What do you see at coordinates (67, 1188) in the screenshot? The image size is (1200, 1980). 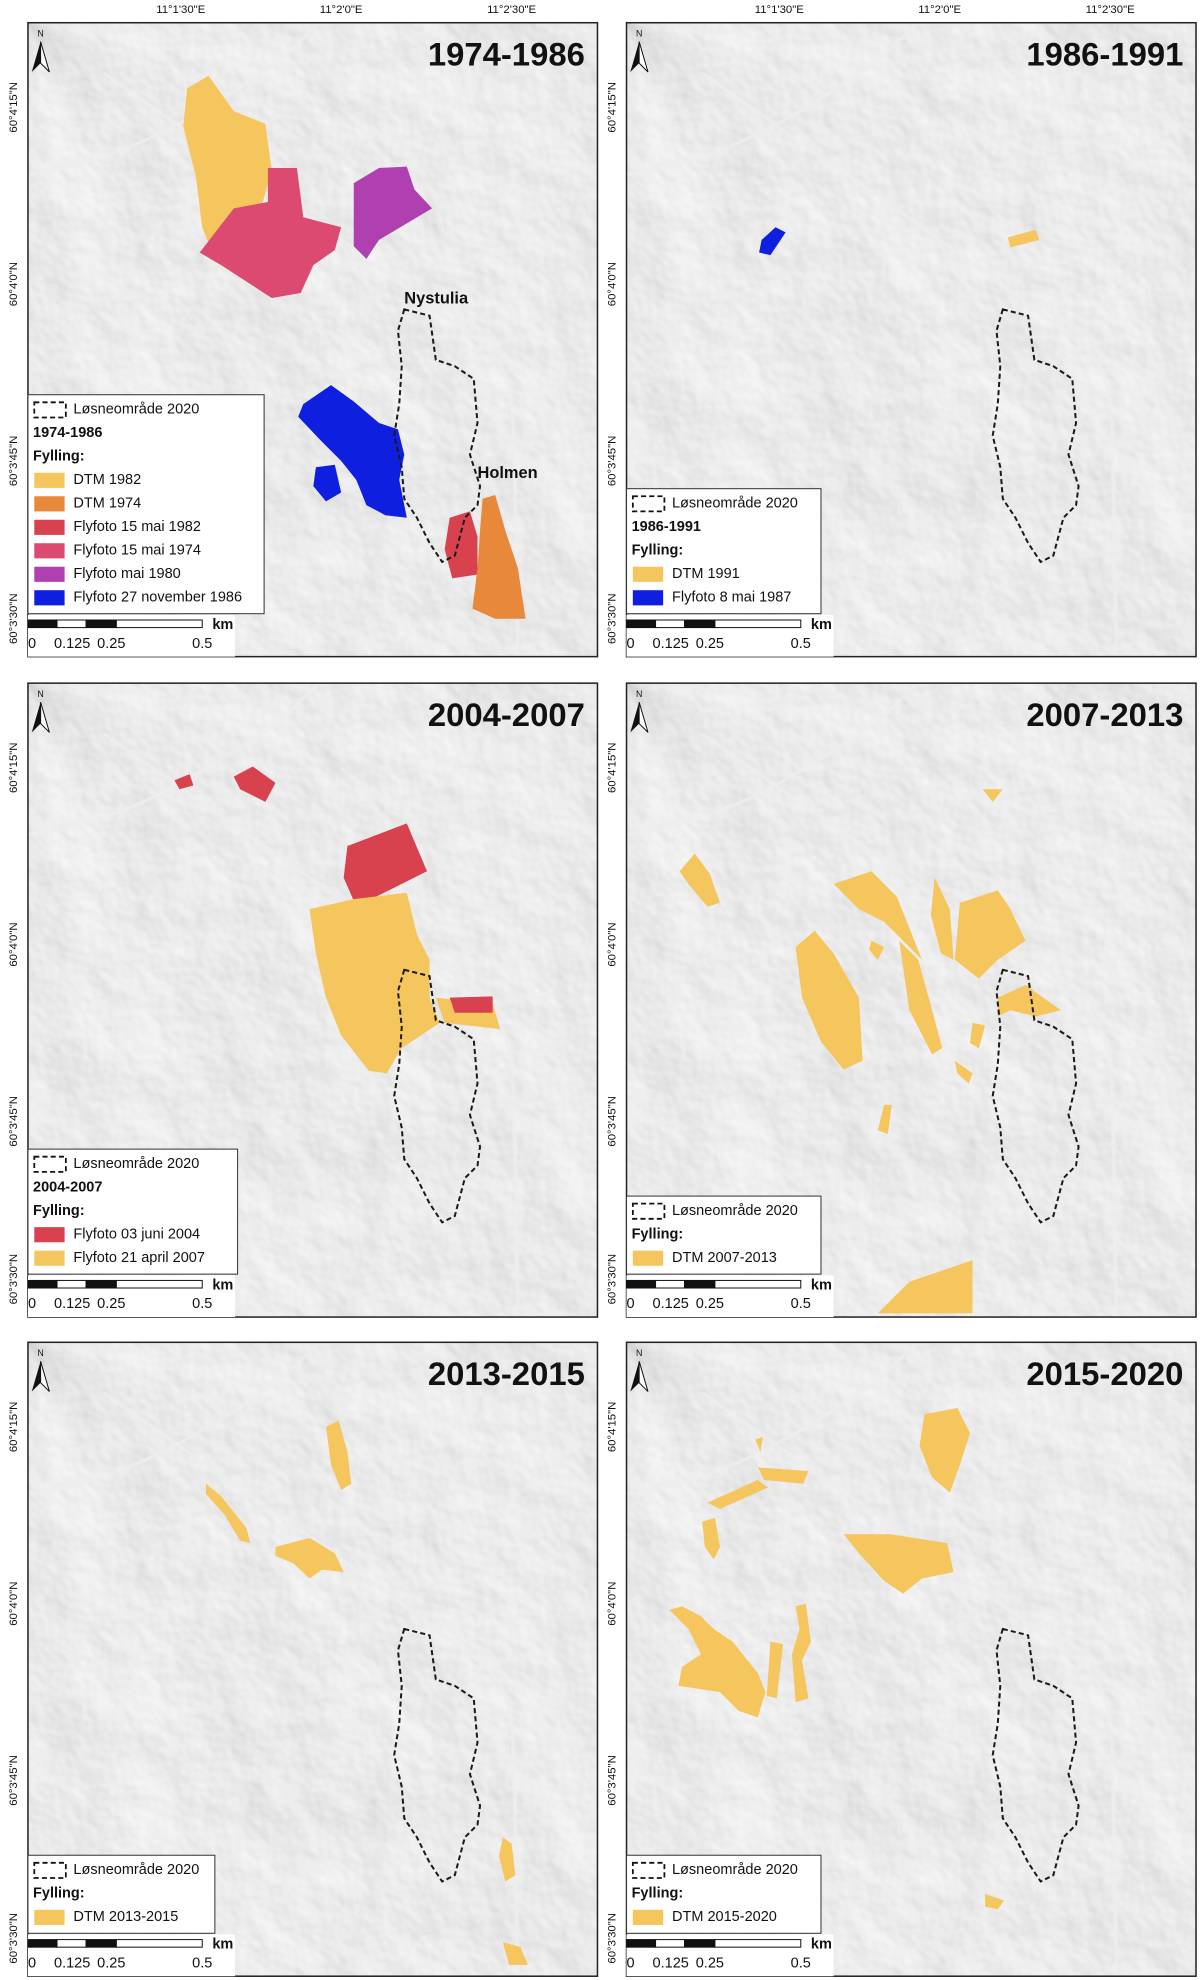 I see `legend-subtitle: 2004-2007` at bounding box center [67, 1188].